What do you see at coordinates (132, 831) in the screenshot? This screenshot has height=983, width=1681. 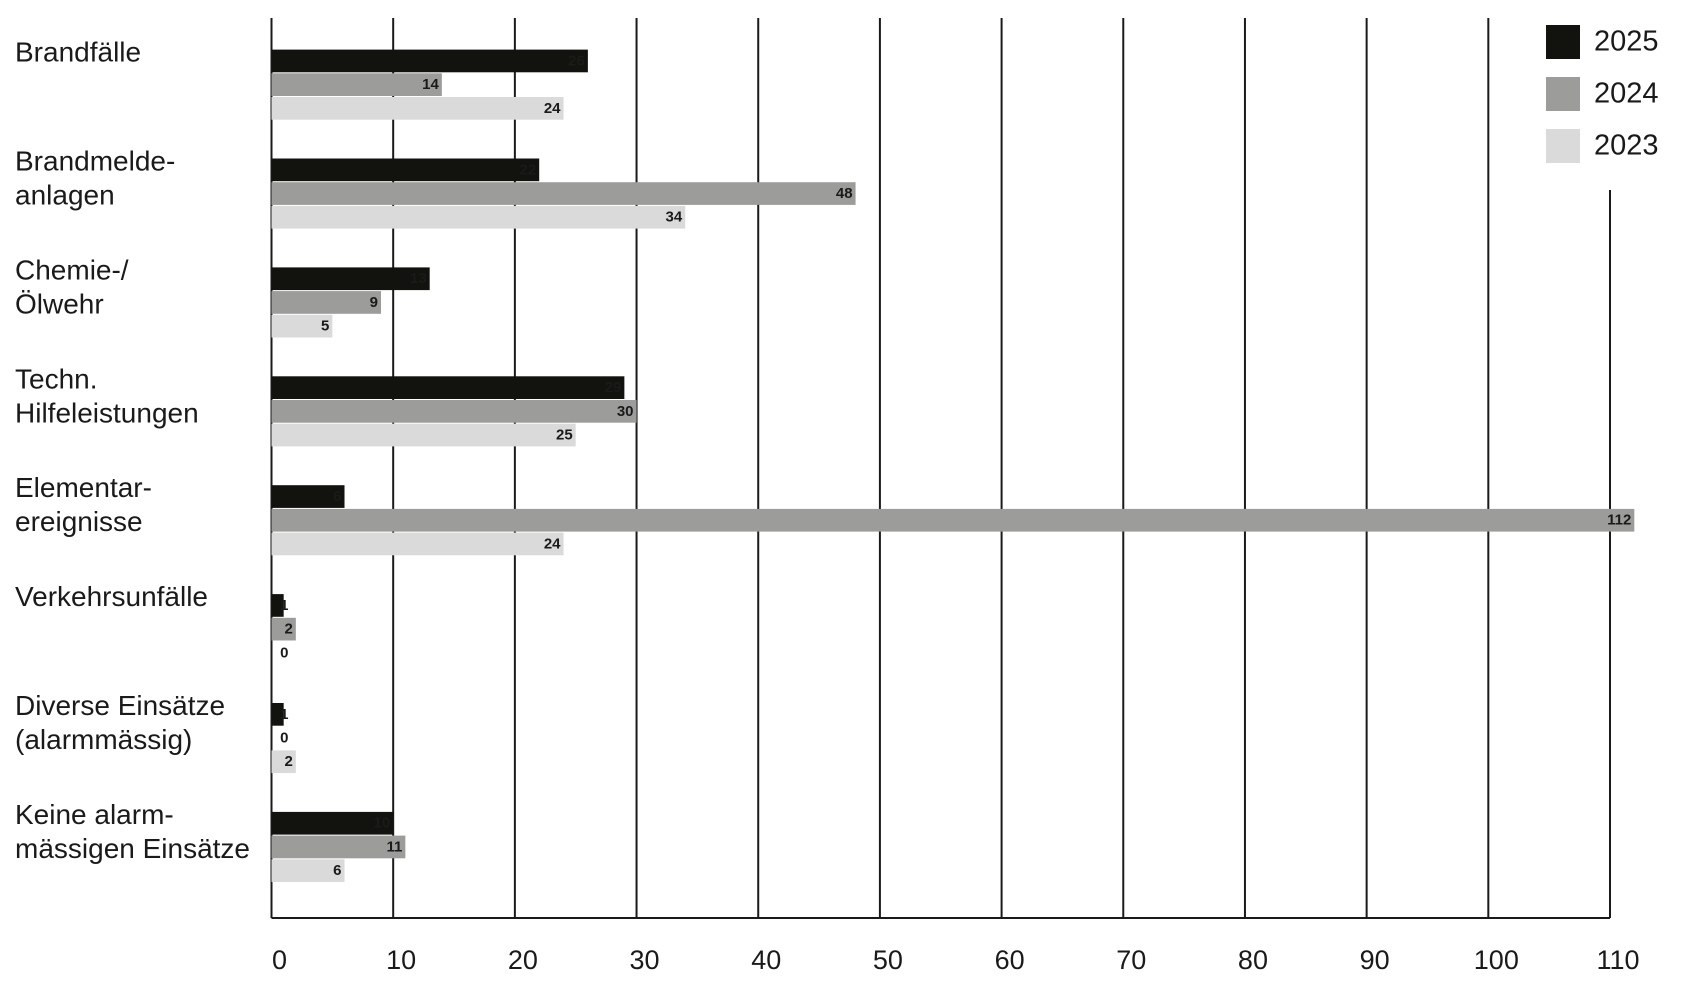 I see `category-label: Keine alarm-mässigen Einsätze` at bounding box center [132, 831].